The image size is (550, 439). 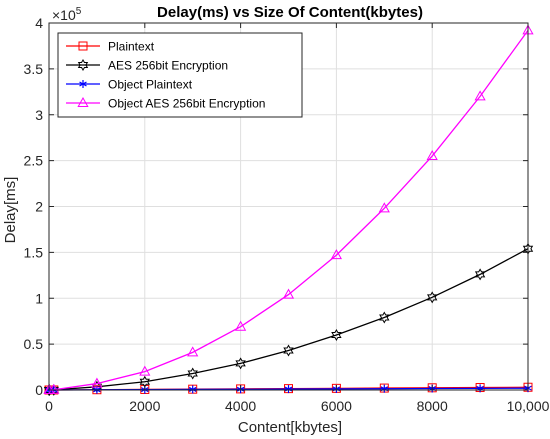 What do you see at coordinates (186, 104) in the screenshot?
I see `legend-label: Object AES 256bit Encryption` at bounding box center [186, 104].